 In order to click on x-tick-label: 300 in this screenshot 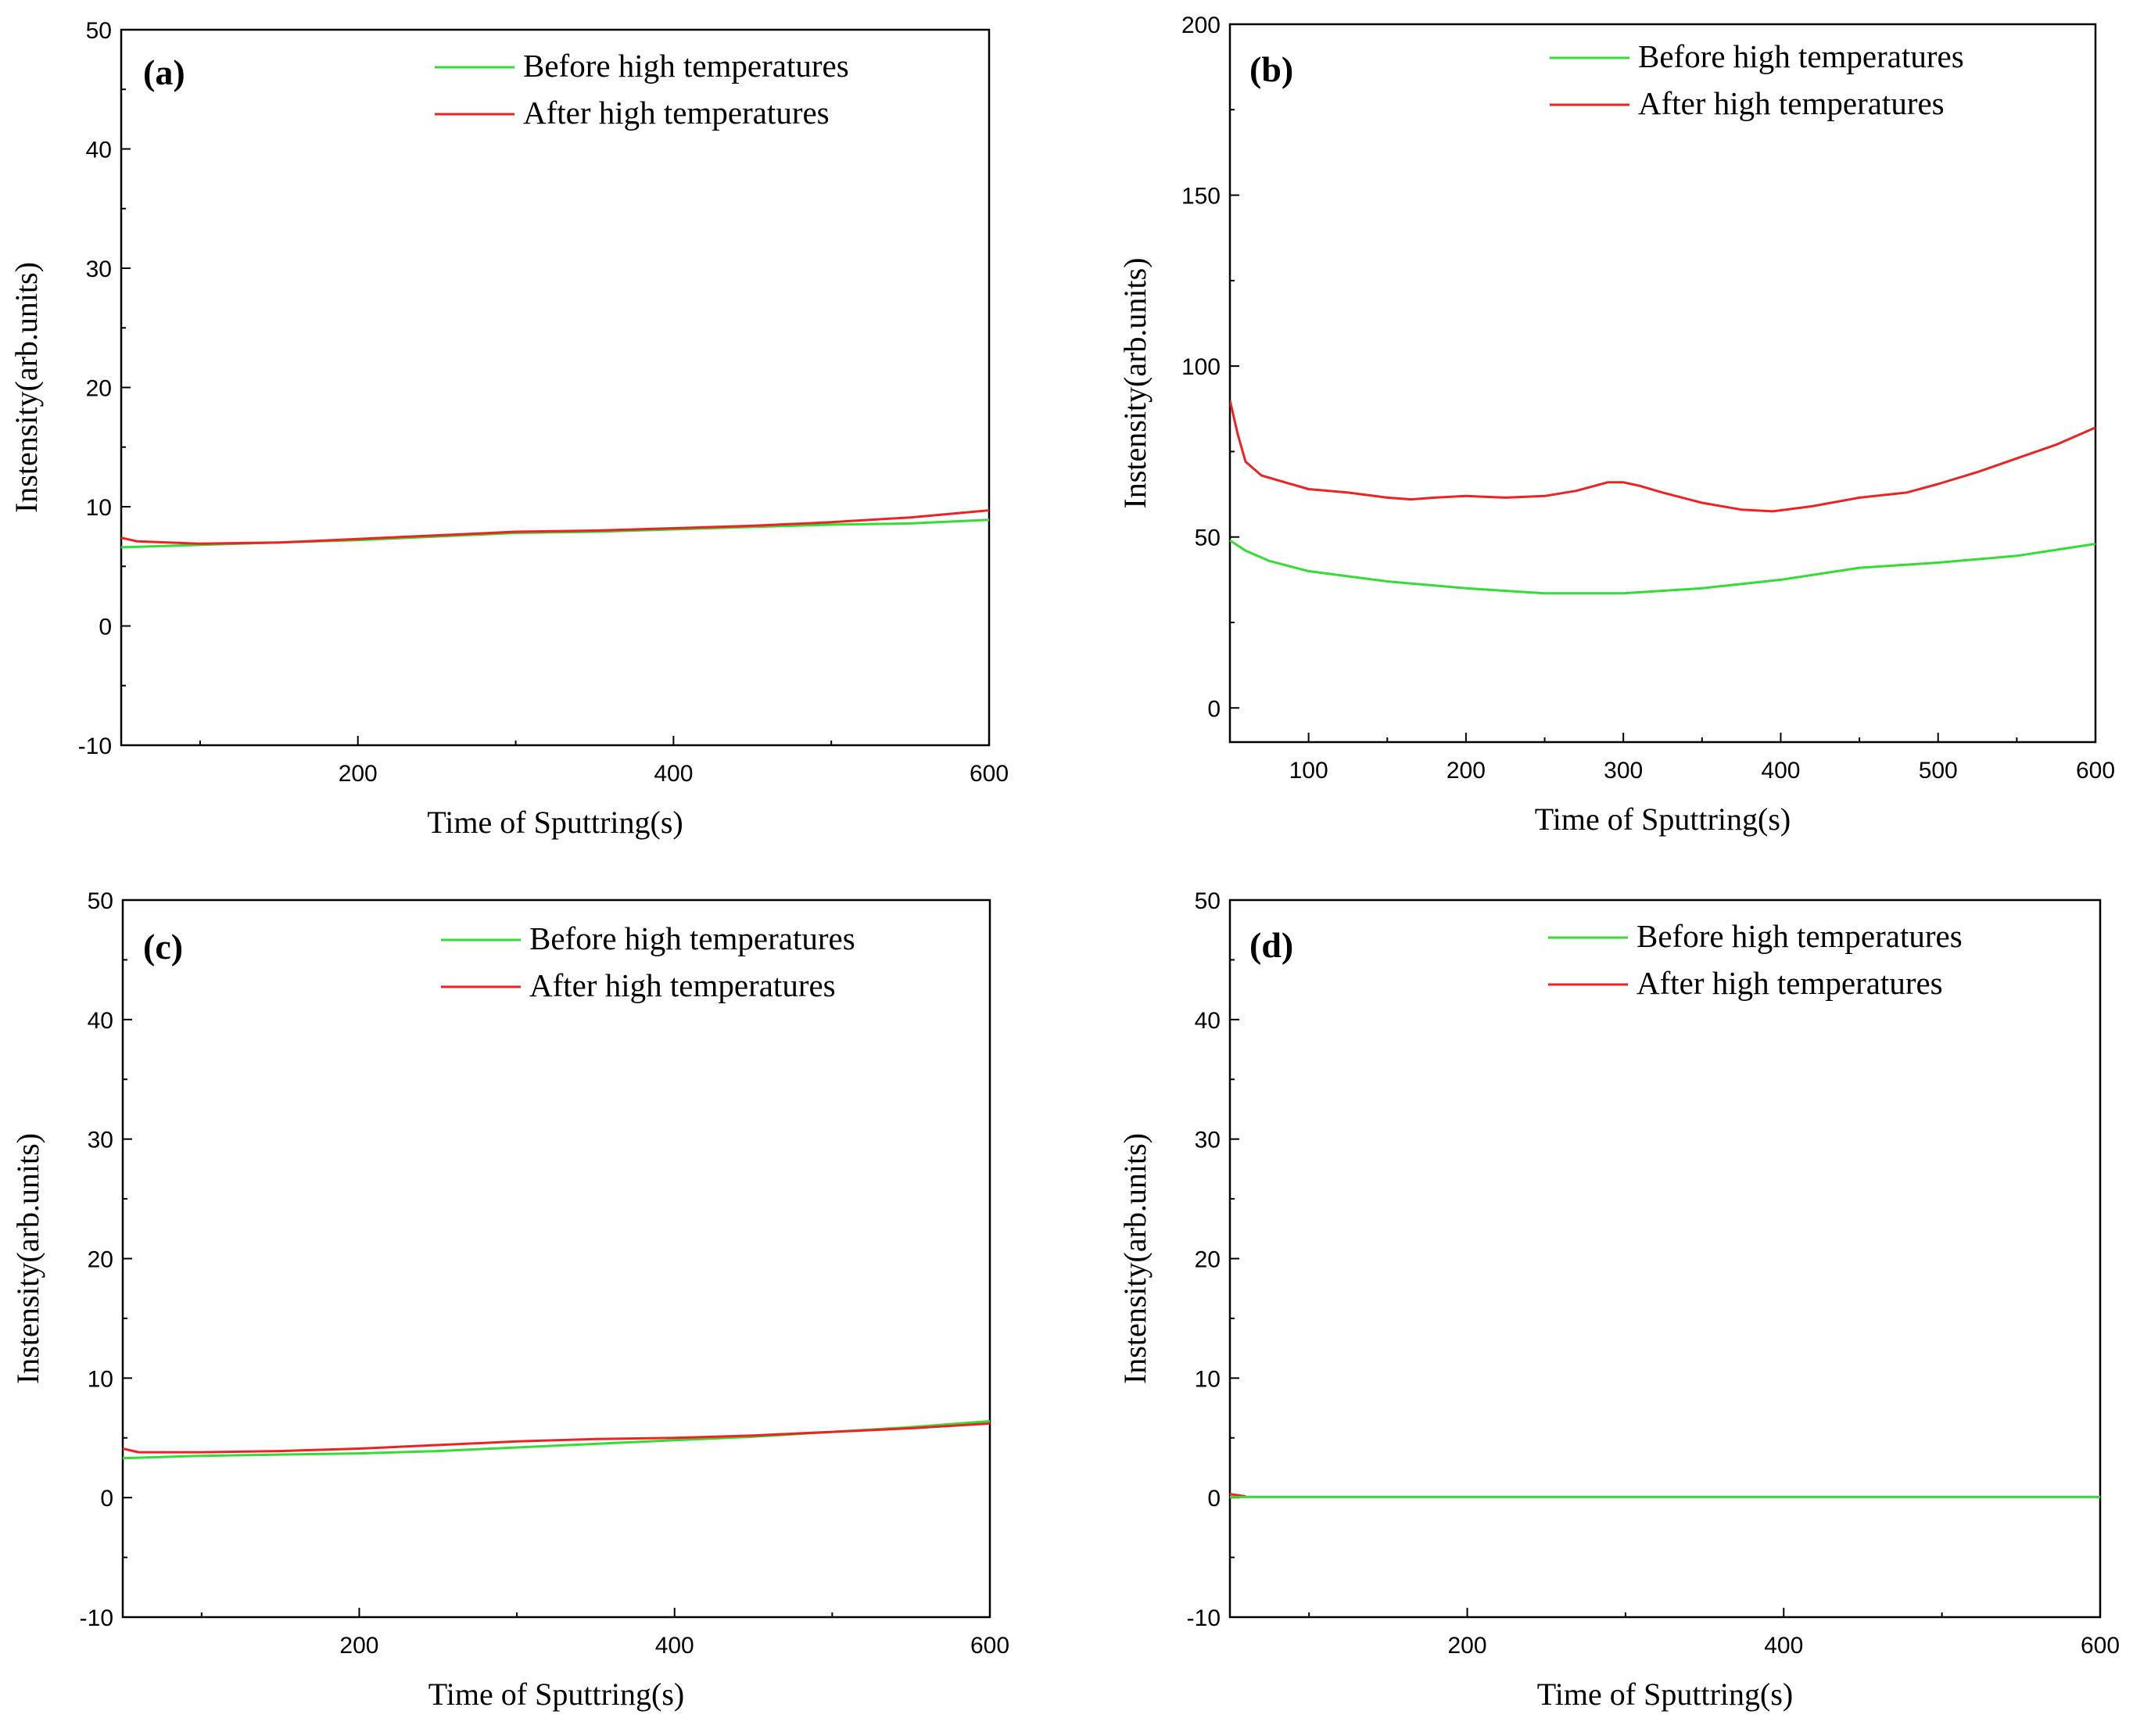, I will do `click(1623, 771)`.